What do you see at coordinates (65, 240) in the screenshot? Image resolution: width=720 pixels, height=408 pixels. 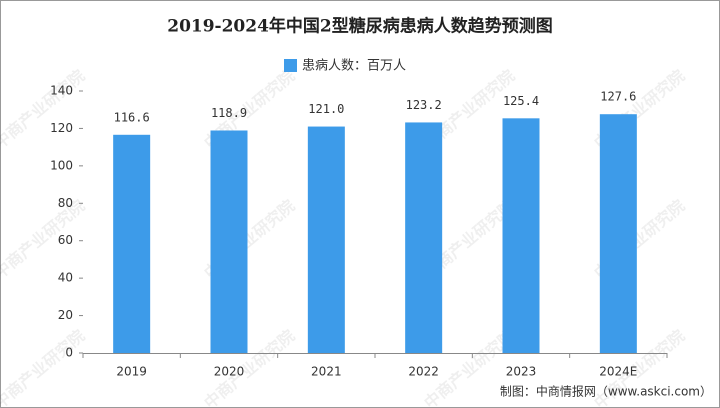 I see `y-tick-label: 60` at bounding box center [65, 240].